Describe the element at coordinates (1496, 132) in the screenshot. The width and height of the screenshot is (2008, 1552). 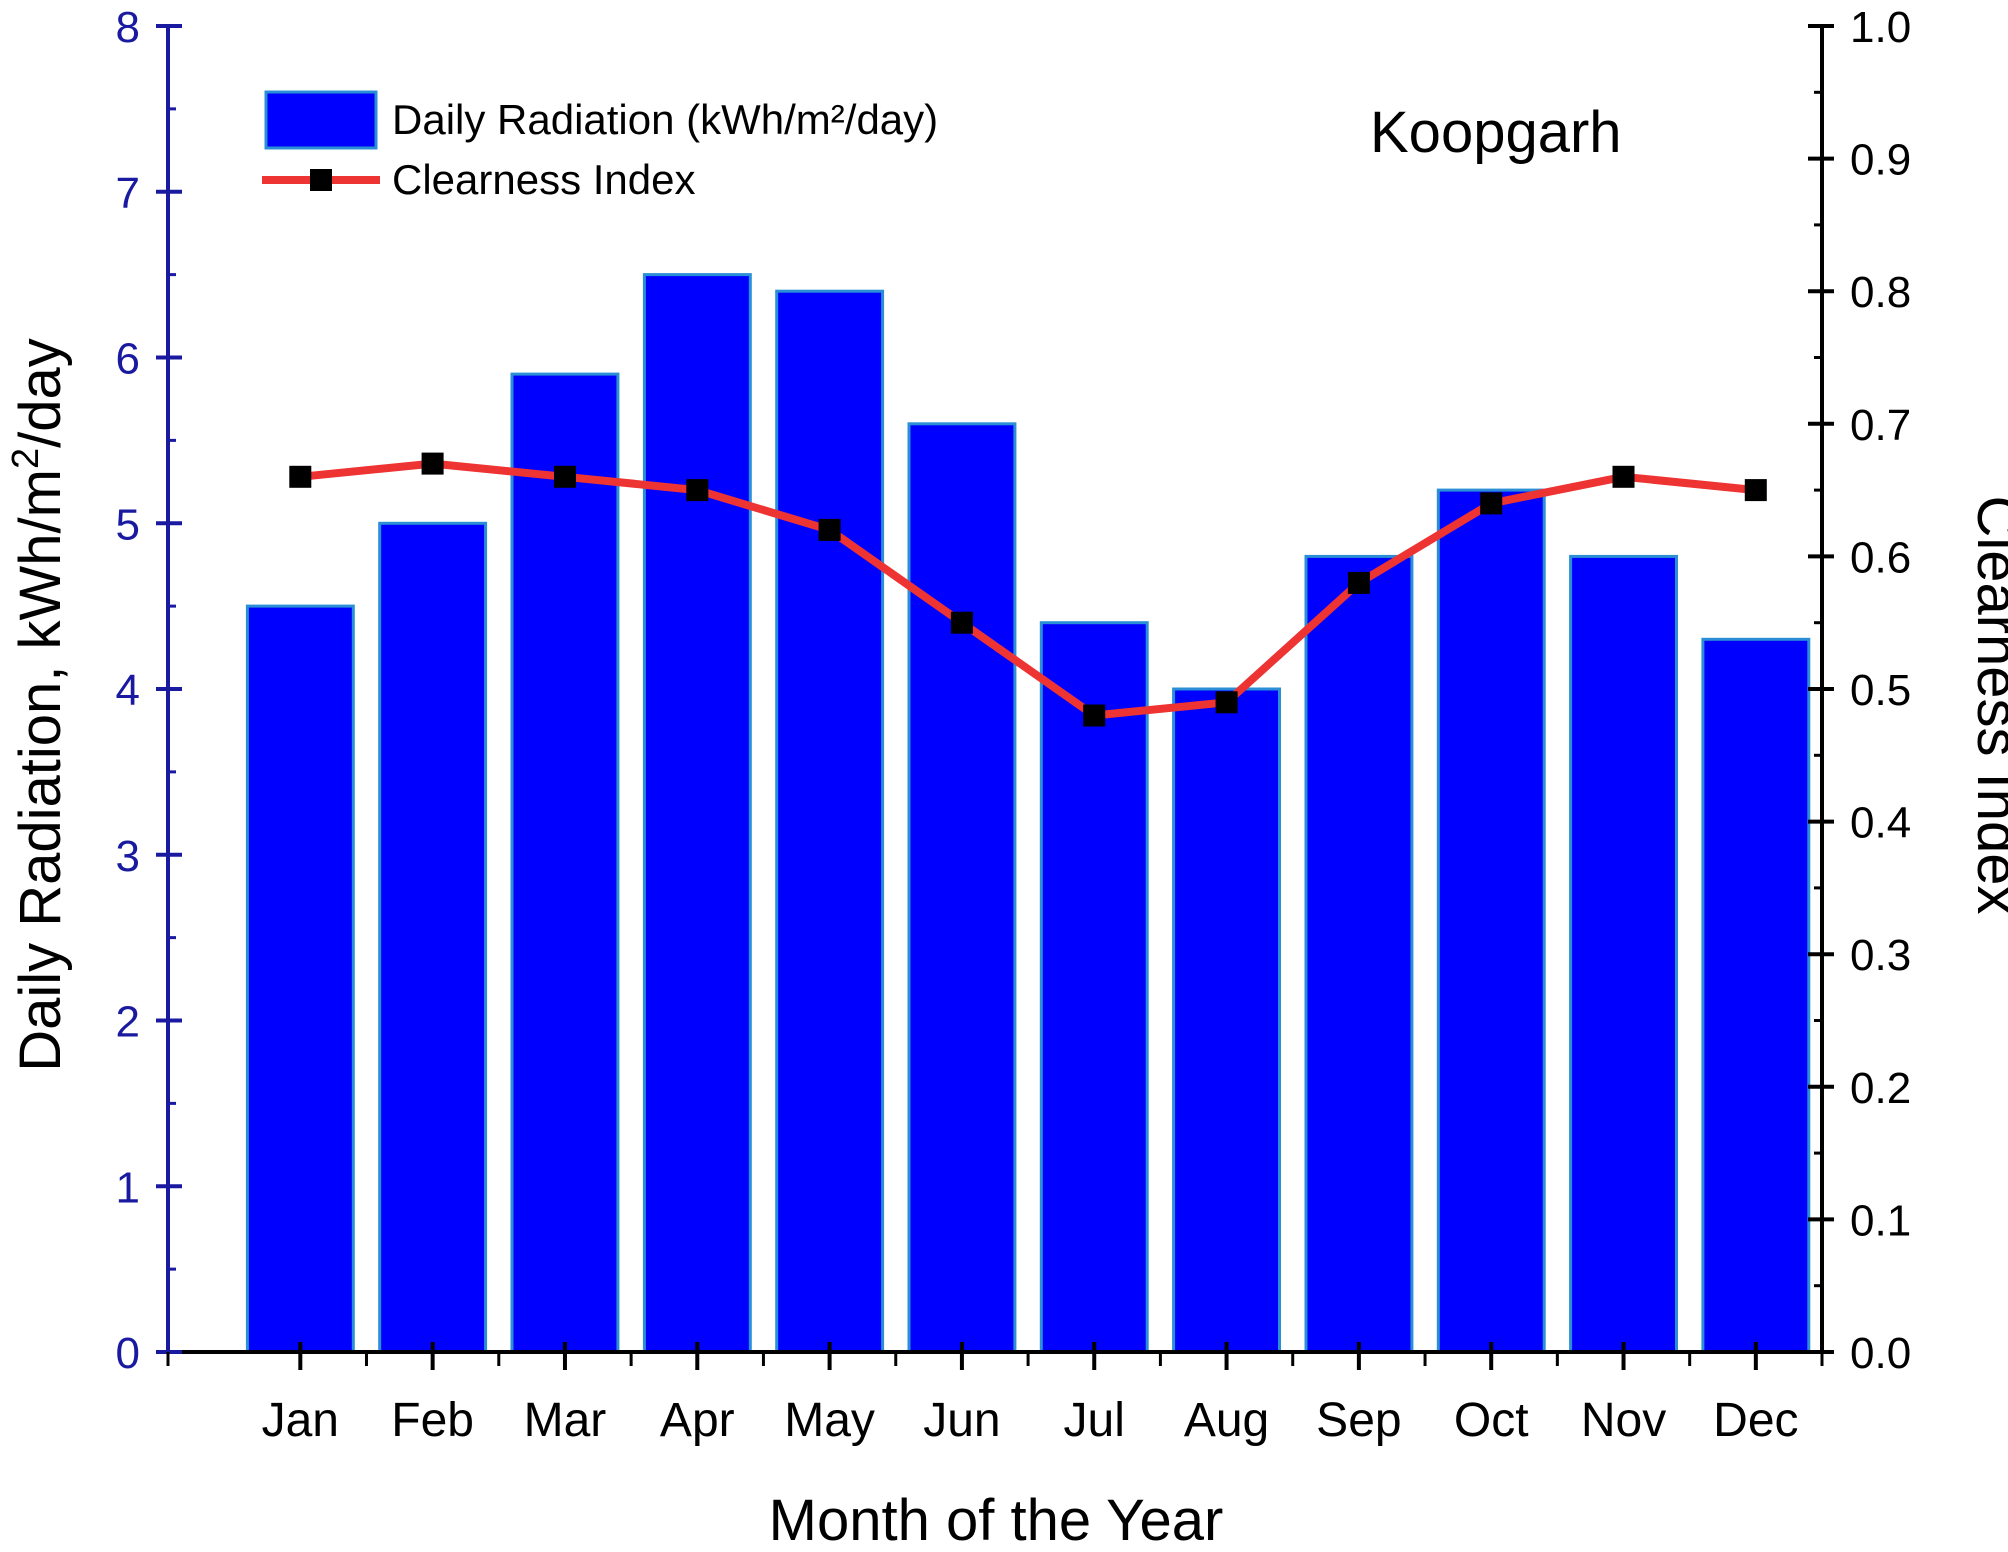
I see `location-annotation: Koopgarh` at that location.